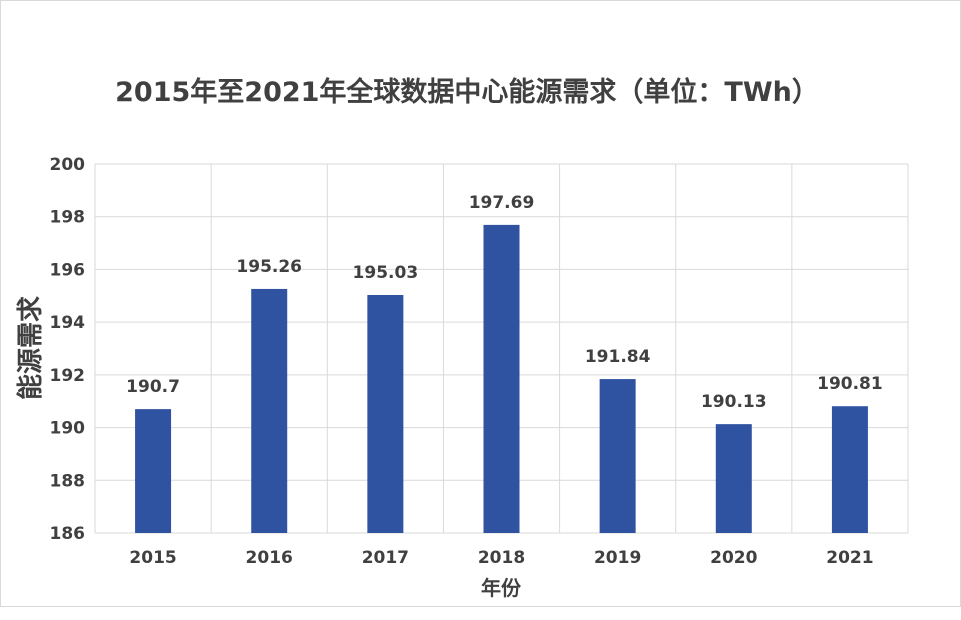  What do you see at coordinates (734, 402) in the screenshot?
I see `data-label-2020: 190.13` at bounding box center [734, 402].